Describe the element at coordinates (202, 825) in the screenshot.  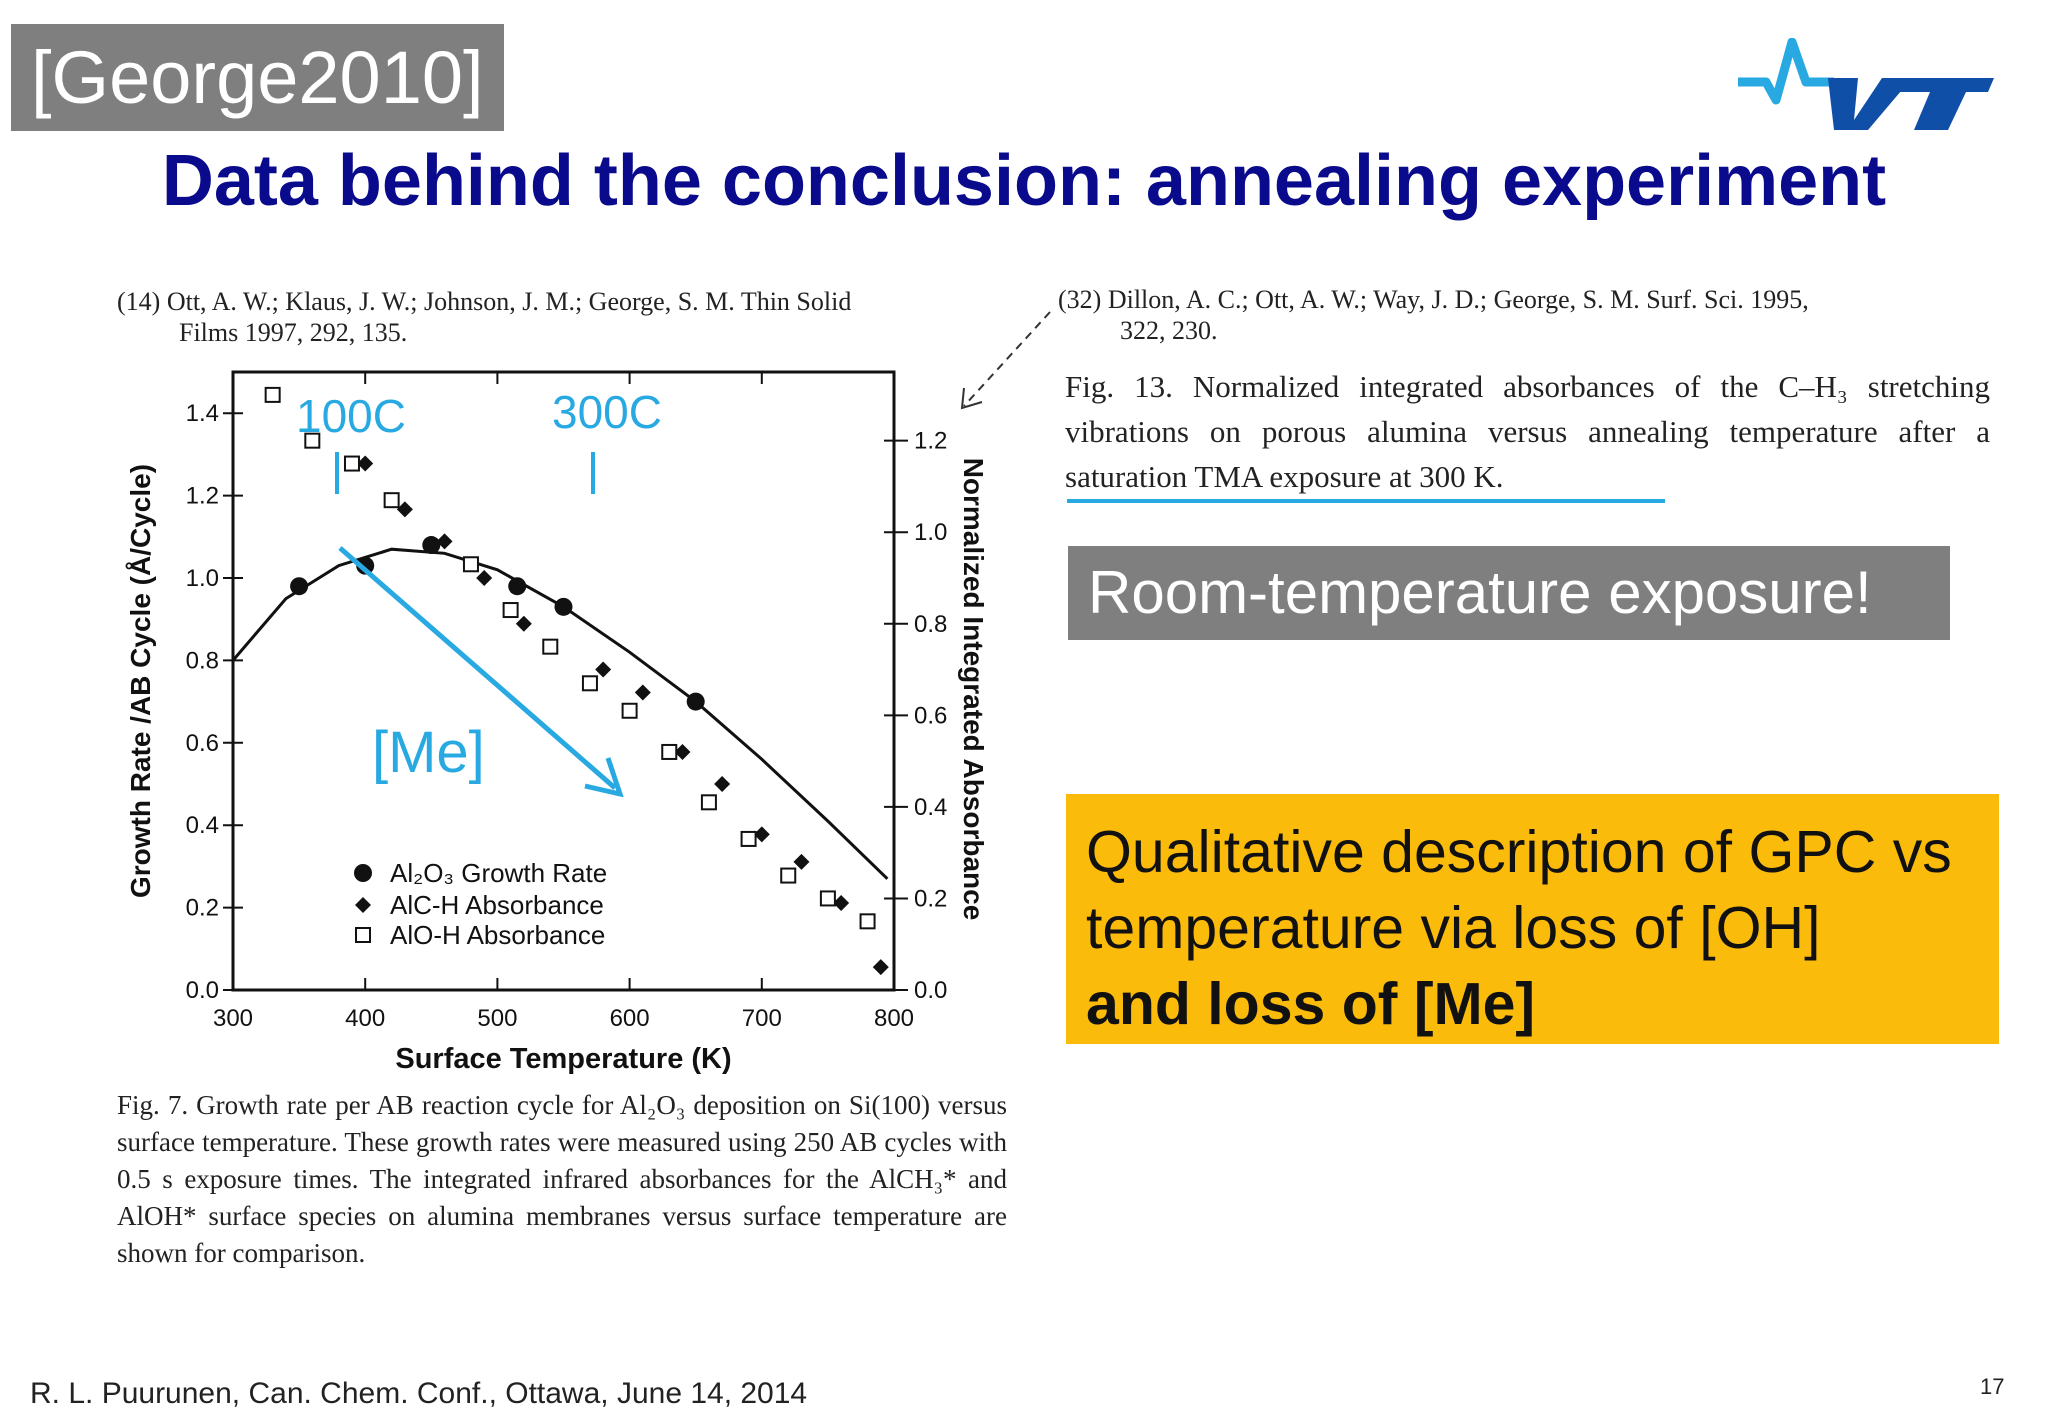
I see `y-tick-label: 0.4` at that location.